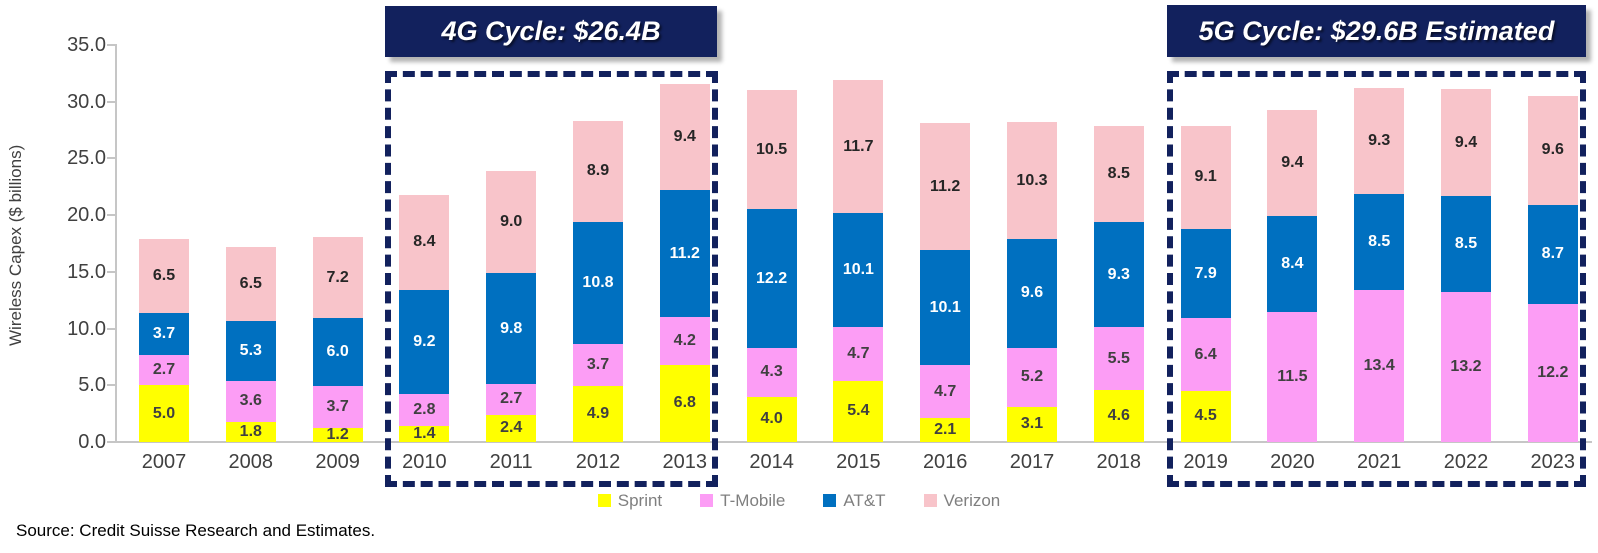 The image size is (1598, 553). I want to click on bar-2021-verizon: 9.3, so click(1379, 141).